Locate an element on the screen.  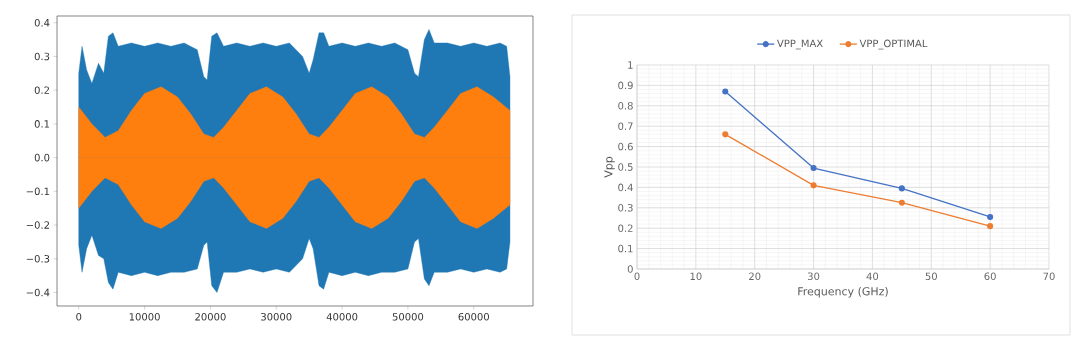
x-tick-label: 50 is located at coordinates (931, 276).